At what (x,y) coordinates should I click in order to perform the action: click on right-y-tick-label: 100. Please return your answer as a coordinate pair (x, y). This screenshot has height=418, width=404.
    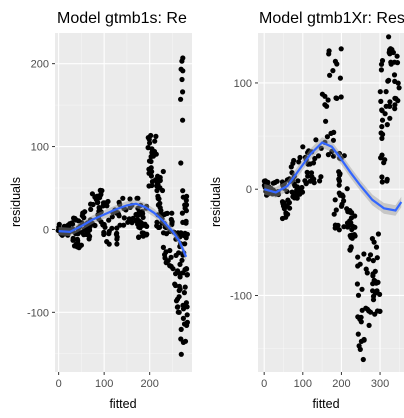
    Looking at the image, I should click on (243, 84).